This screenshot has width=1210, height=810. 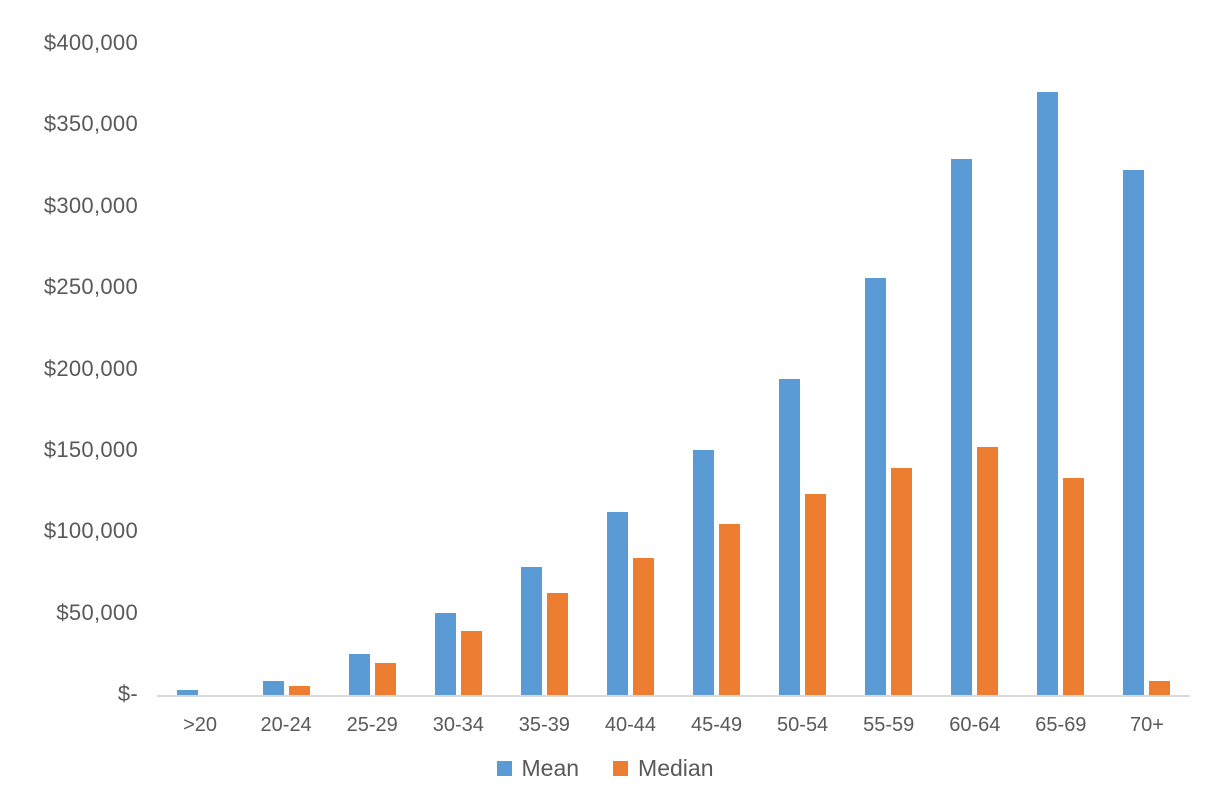 What do you see at coordinates (889, 725) in the screenshot?
I see `x-axis-category-label: 55-59` at bounding box center [889, 725].